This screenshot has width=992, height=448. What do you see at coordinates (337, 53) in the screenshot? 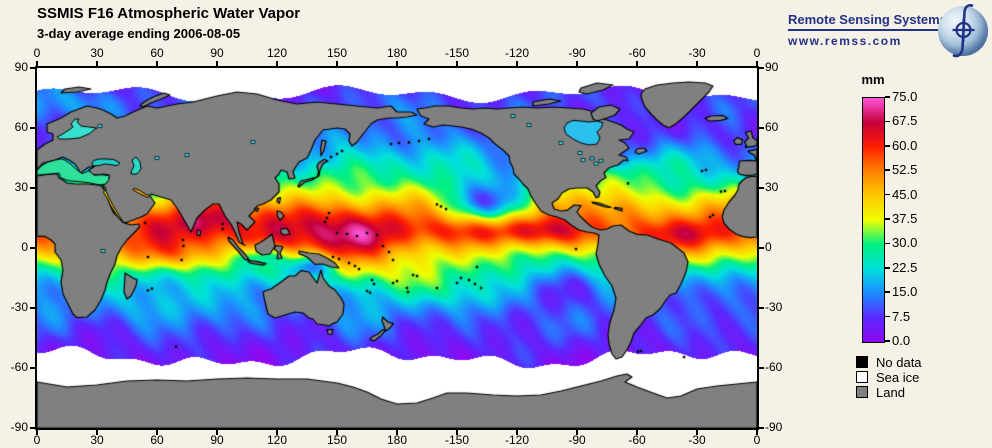
I see `lon-tick-label: 150` at bounding box center [337, 53].